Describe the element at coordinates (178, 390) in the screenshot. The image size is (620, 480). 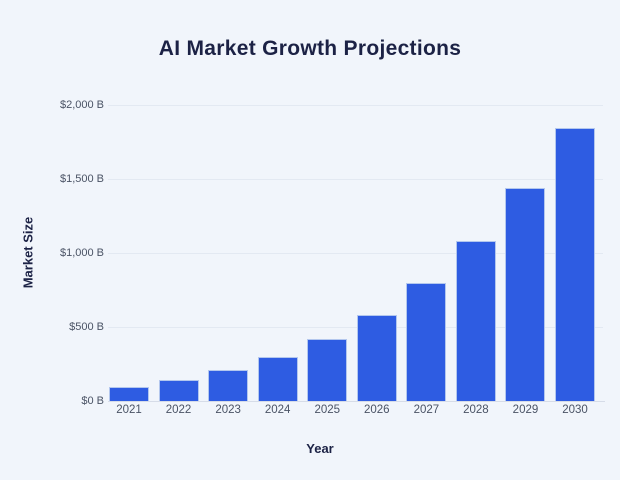
I see `bar-2022` at that location.